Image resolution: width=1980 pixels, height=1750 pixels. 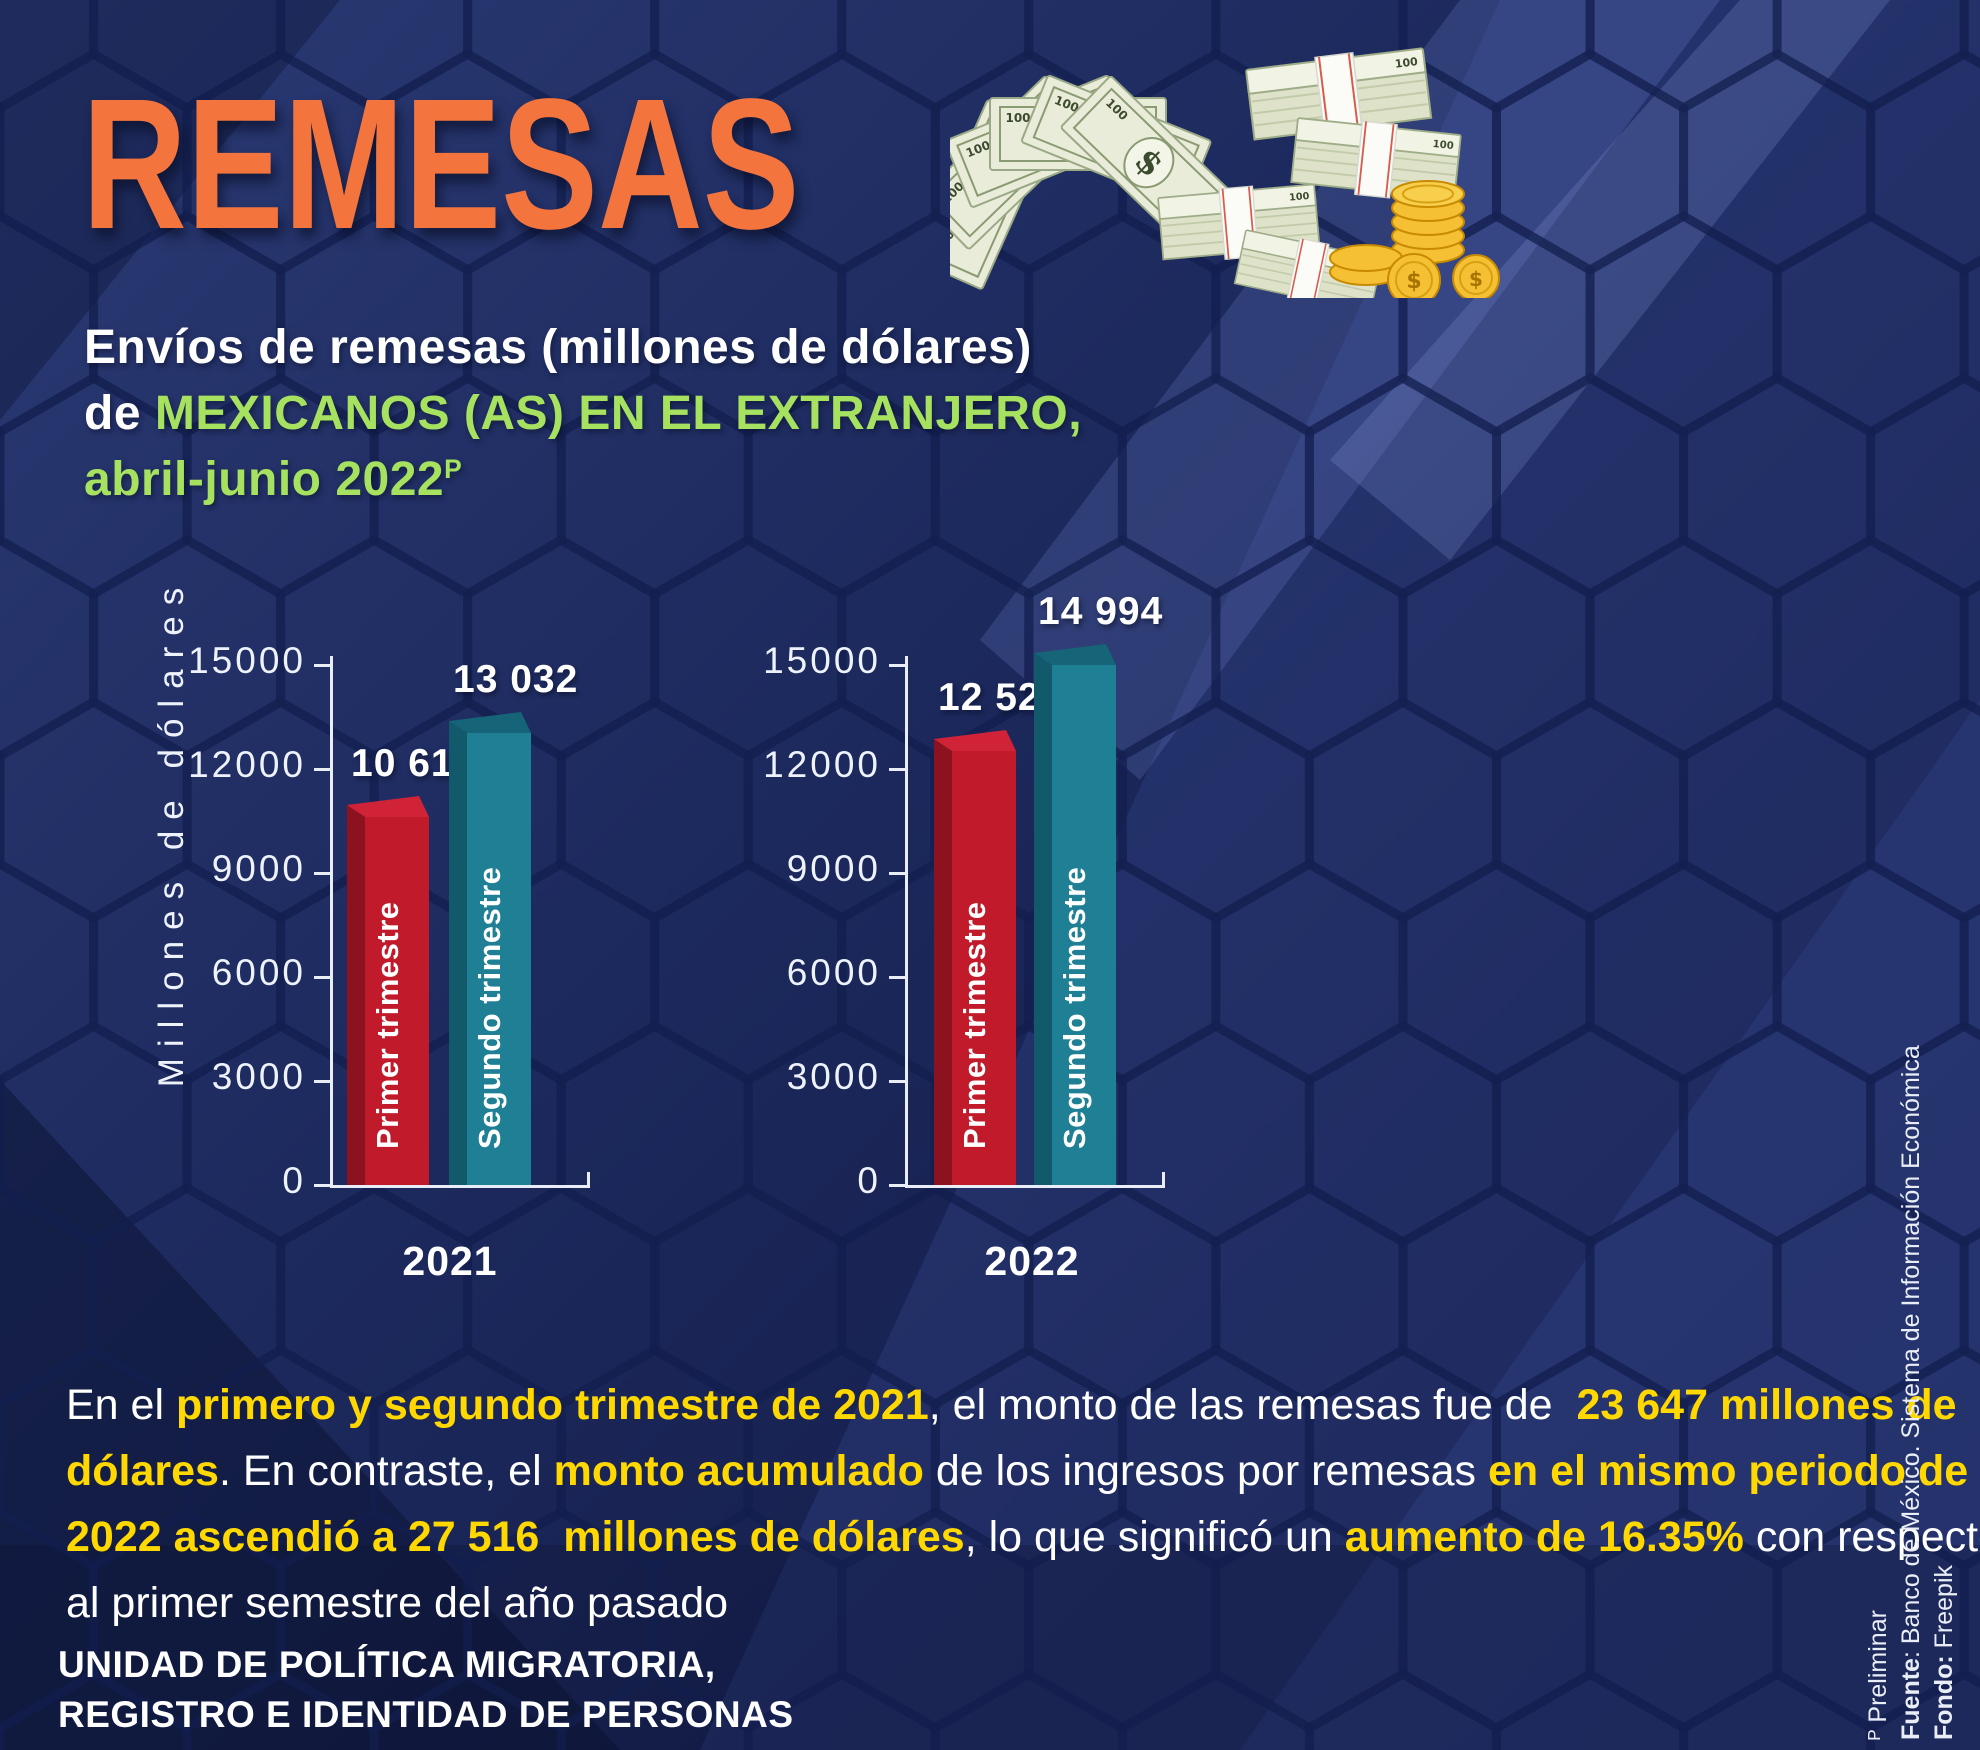 What do you see at coordinates (1101, 611) in the screenshot?
I see `bar-value-label: 14 994` at bounding box center [1101, 611].